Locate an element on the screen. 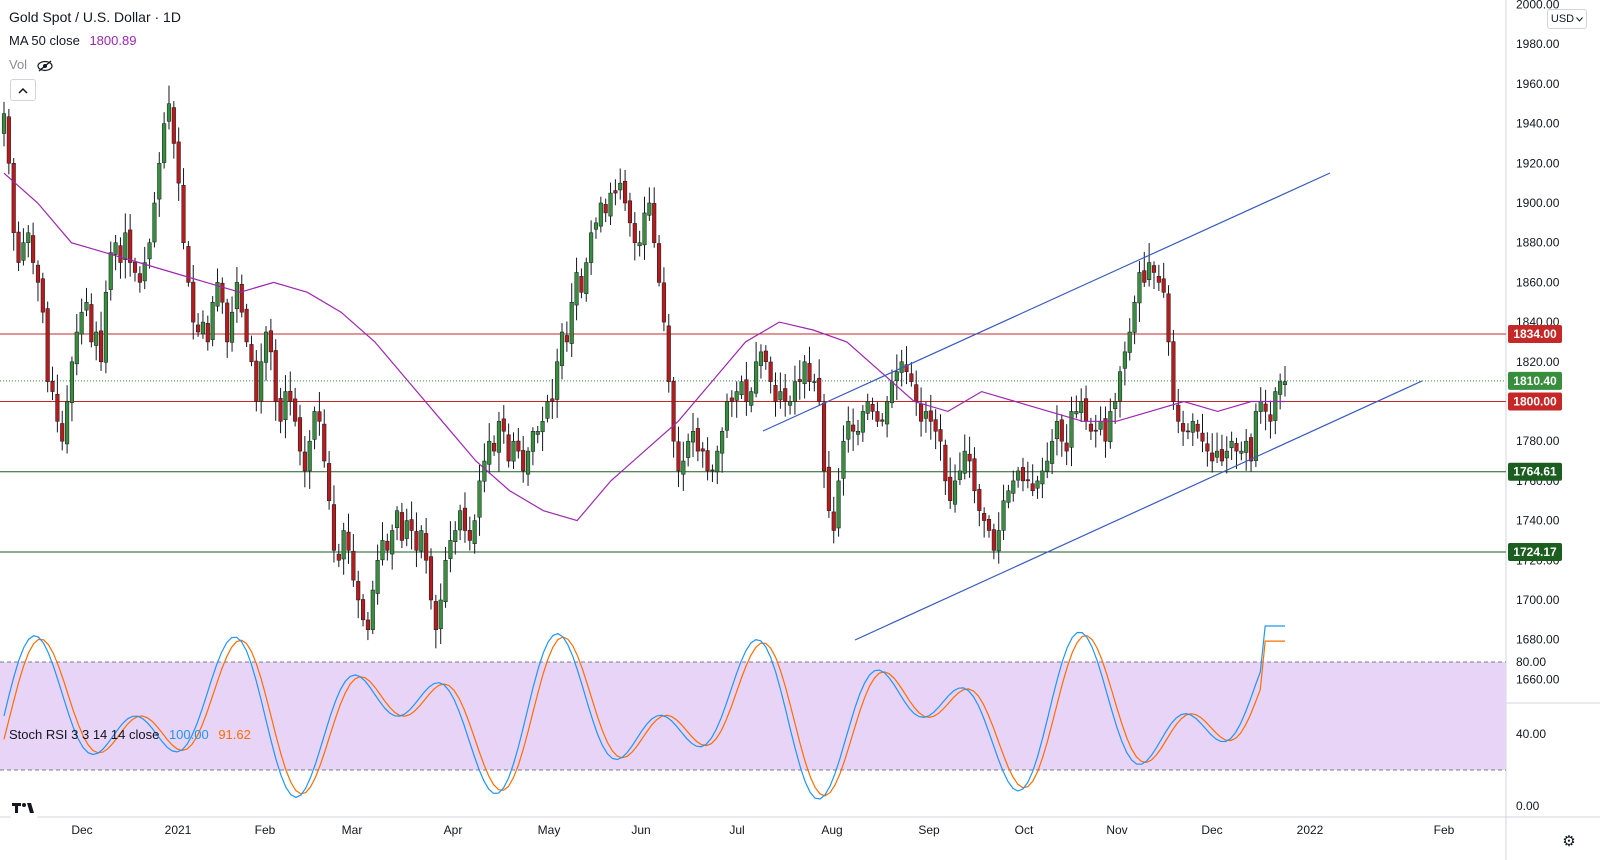 Image resolution: width=1600 pixels, height=860 pixels. time-axis-label: Aug is located at coordinates (831, 830).